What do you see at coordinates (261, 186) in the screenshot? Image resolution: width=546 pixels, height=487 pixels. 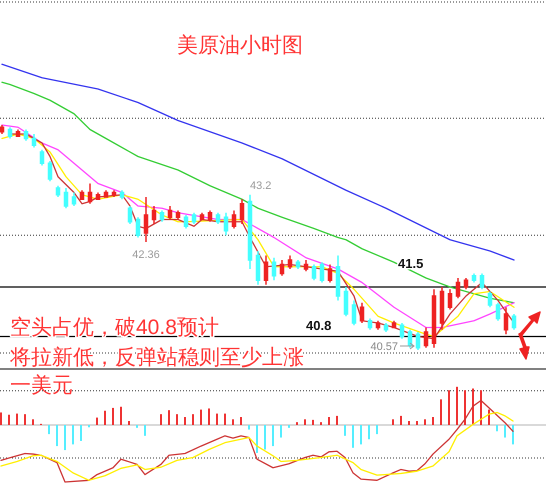 I see `annotation: 43.2` at bounding box center [261, 186].